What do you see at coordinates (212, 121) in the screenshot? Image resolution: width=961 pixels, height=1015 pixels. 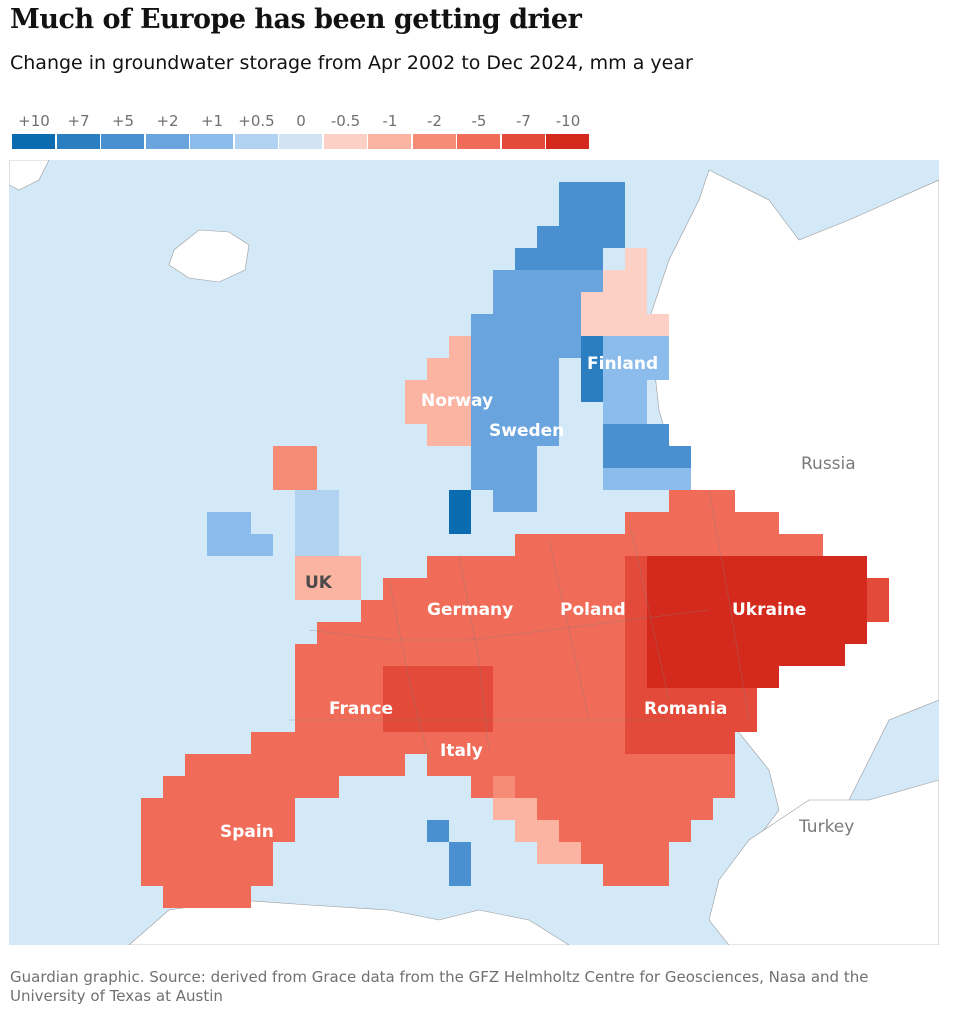 I see `legend-label: +1` at bounding box center [212, 121].